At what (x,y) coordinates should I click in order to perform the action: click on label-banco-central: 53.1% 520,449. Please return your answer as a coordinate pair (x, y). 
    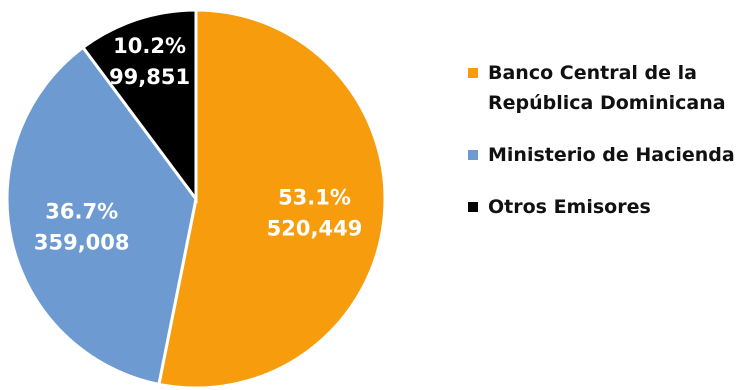
    Looking at the image, I should click on (315, 213).